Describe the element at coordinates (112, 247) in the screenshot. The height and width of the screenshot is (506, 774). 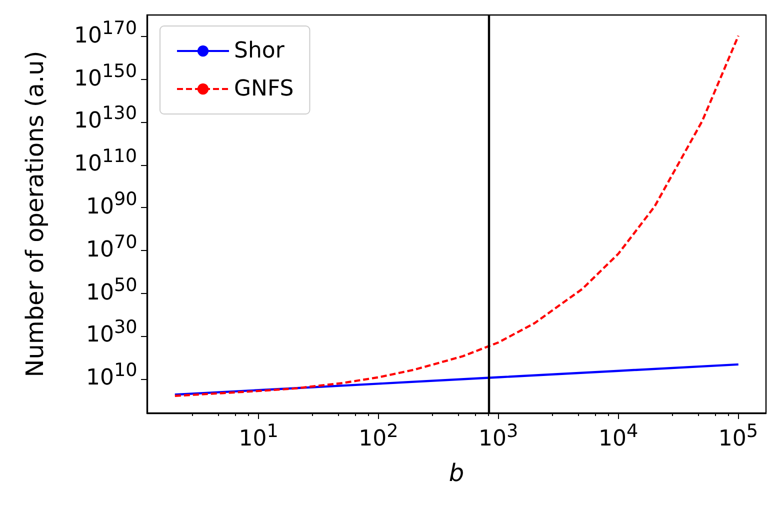
I see `y-tick-label: 10$^{70}$` at that location.